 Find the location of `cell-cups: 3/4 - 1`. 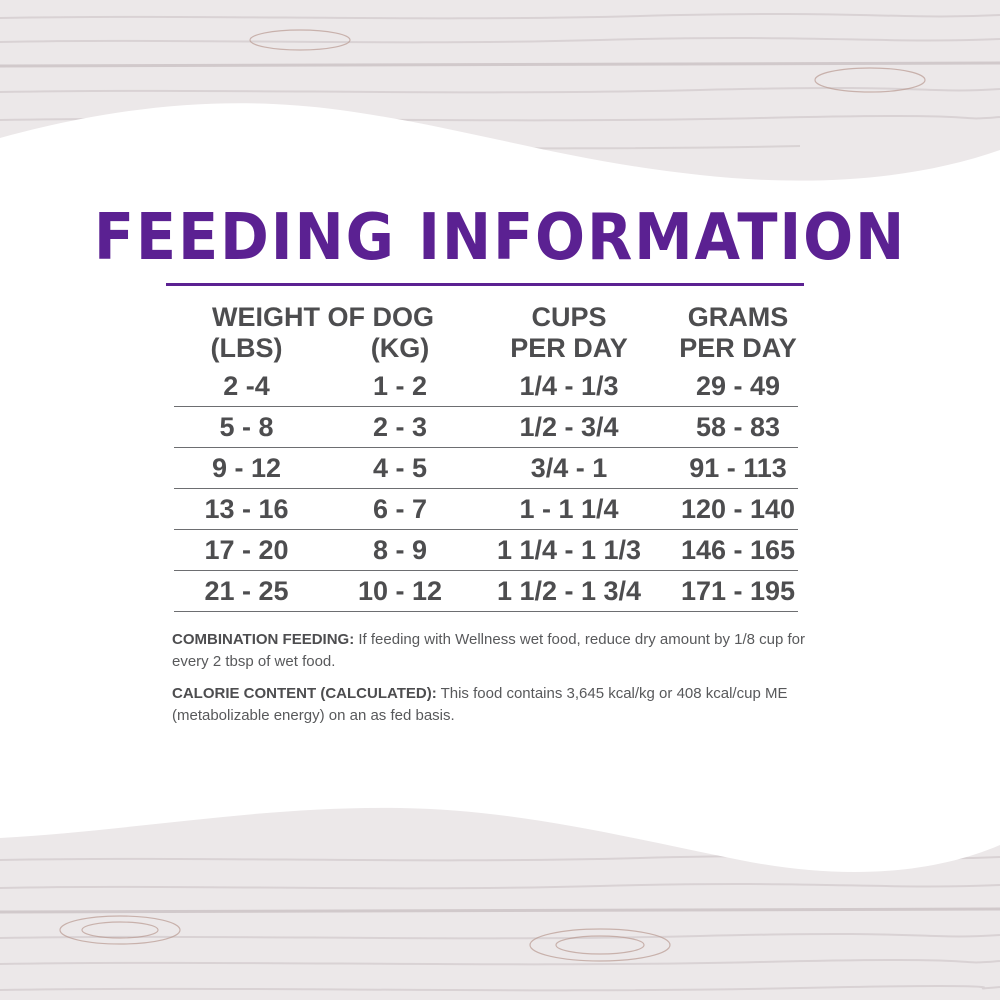

cell-cups: 3/4 - 1 is located at coordinates (569, 468).